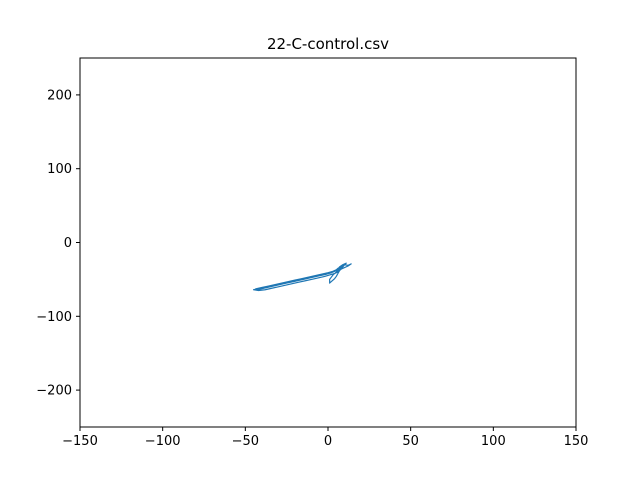 The image size is (640, 480). Describe the element at coordinates (493, 441) in the screenshot. I see `x-tick-label: 100` at that location.